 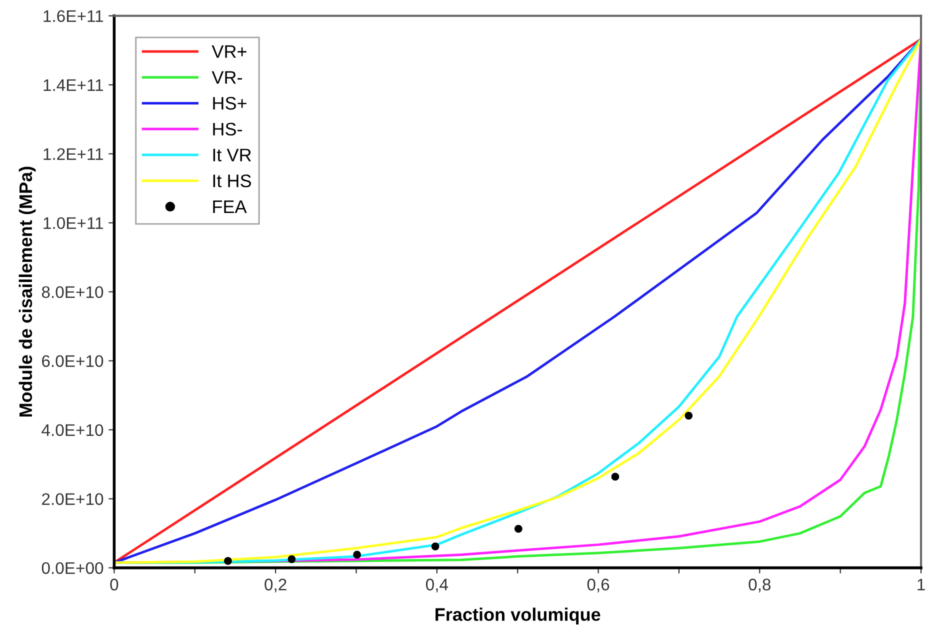 I want to click on y-tick-label: 4.0E+10, so click(x=73, y=430).